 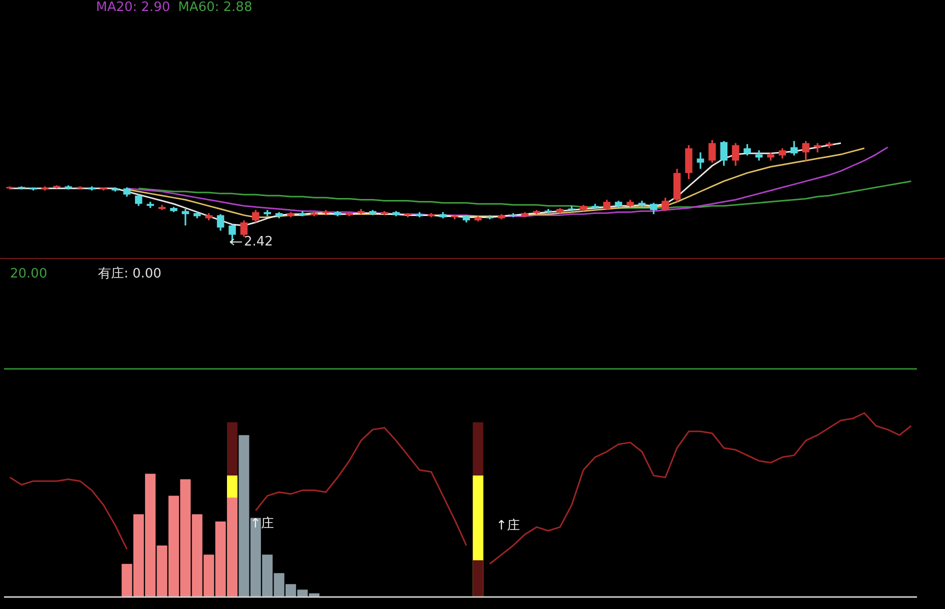 I want to click on text: 有庄: 0.00, so click(x=130, y=274).